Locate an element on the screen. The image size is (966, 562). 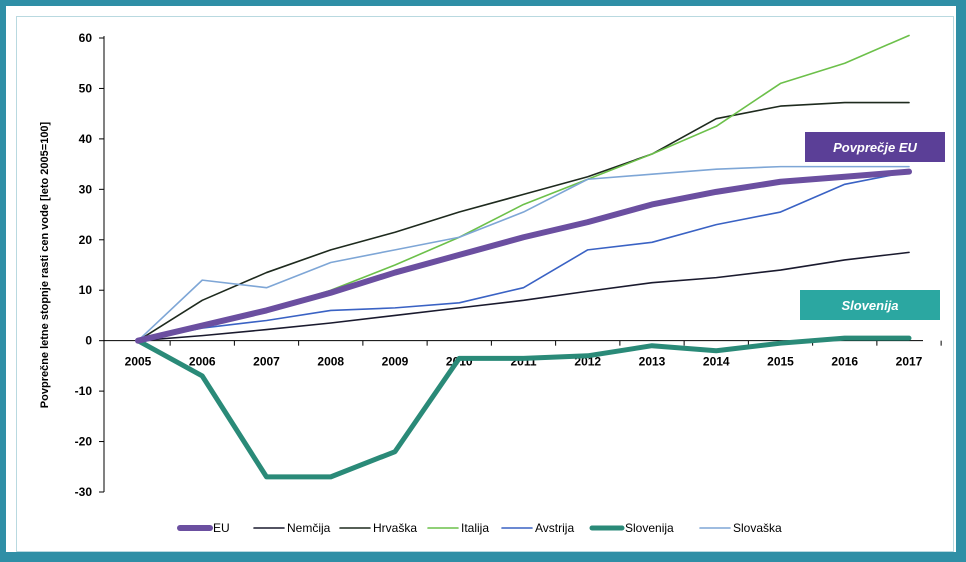
legend-label: Nemčija is located at coordinates (309, 528).